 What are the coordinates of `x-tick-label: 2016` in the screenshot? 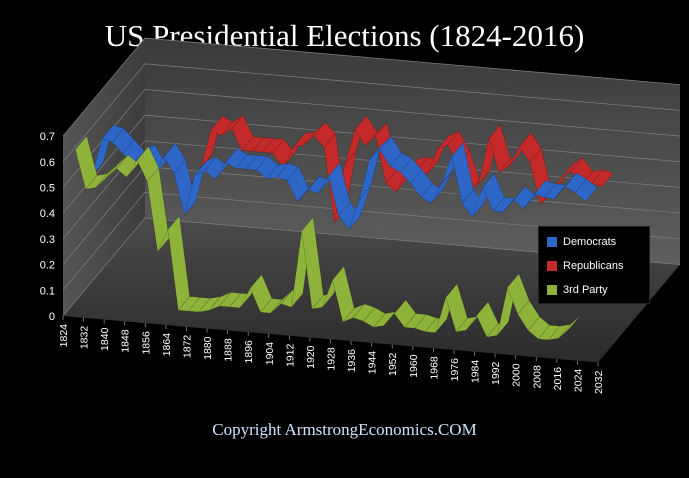 It's located at (558, 379).